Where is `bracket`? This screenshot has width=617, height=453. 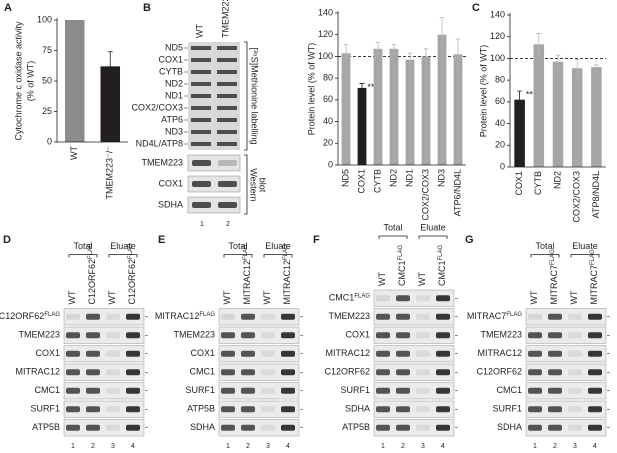 bracket is located at coordinates (246, 96).